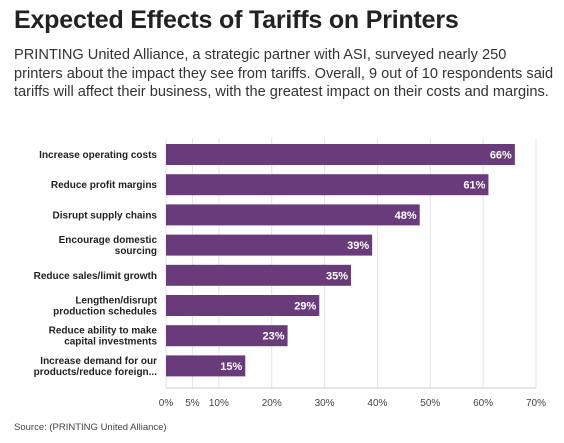 The image size is (564, 443). I want to click on category-label-3-line-0: Encourage domestic, so click(108, 240).